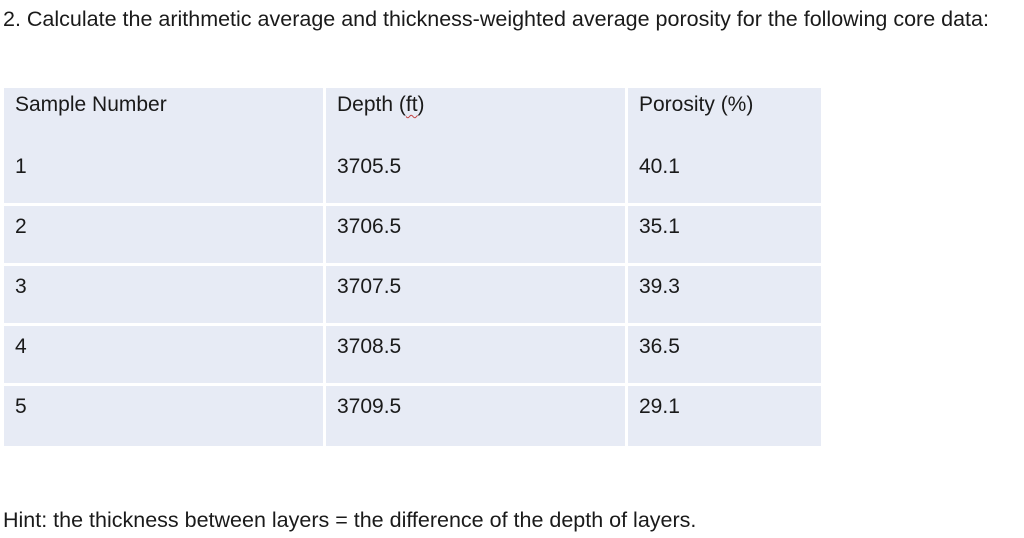 This screenshot has width=1024, height=538. What do you see at coordinates (477, 416) in the screenshot?
I see `cell-depth: 3709.5` at bounding box center [477, 416].